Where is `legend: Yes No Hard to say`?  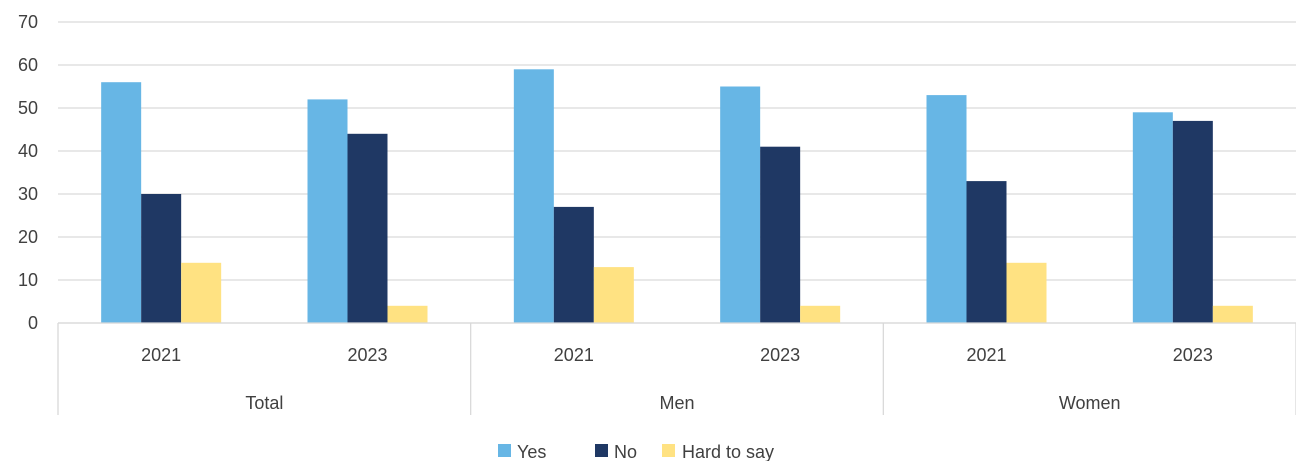
legend: Yes No Hard to say is located at coordinates (636, 451).